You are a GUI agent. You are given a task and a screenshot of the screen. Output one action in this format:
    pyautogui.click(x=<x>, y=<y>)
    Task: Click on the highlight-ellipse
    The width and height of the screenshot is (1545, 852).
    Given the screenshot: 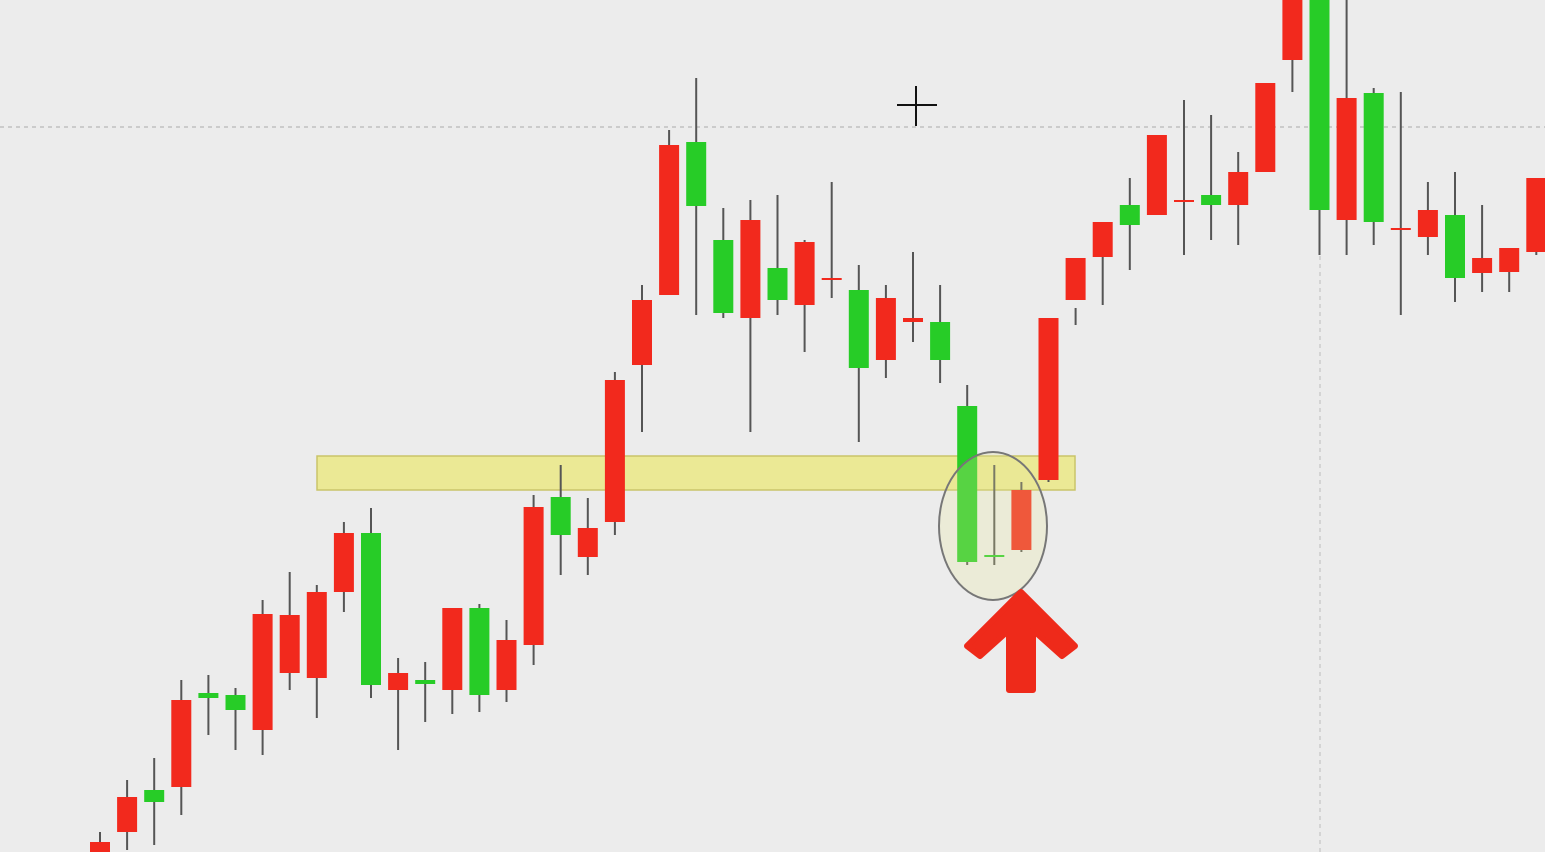 What is the action you would take?
    pyautogui.click(x=993, y=526)
    